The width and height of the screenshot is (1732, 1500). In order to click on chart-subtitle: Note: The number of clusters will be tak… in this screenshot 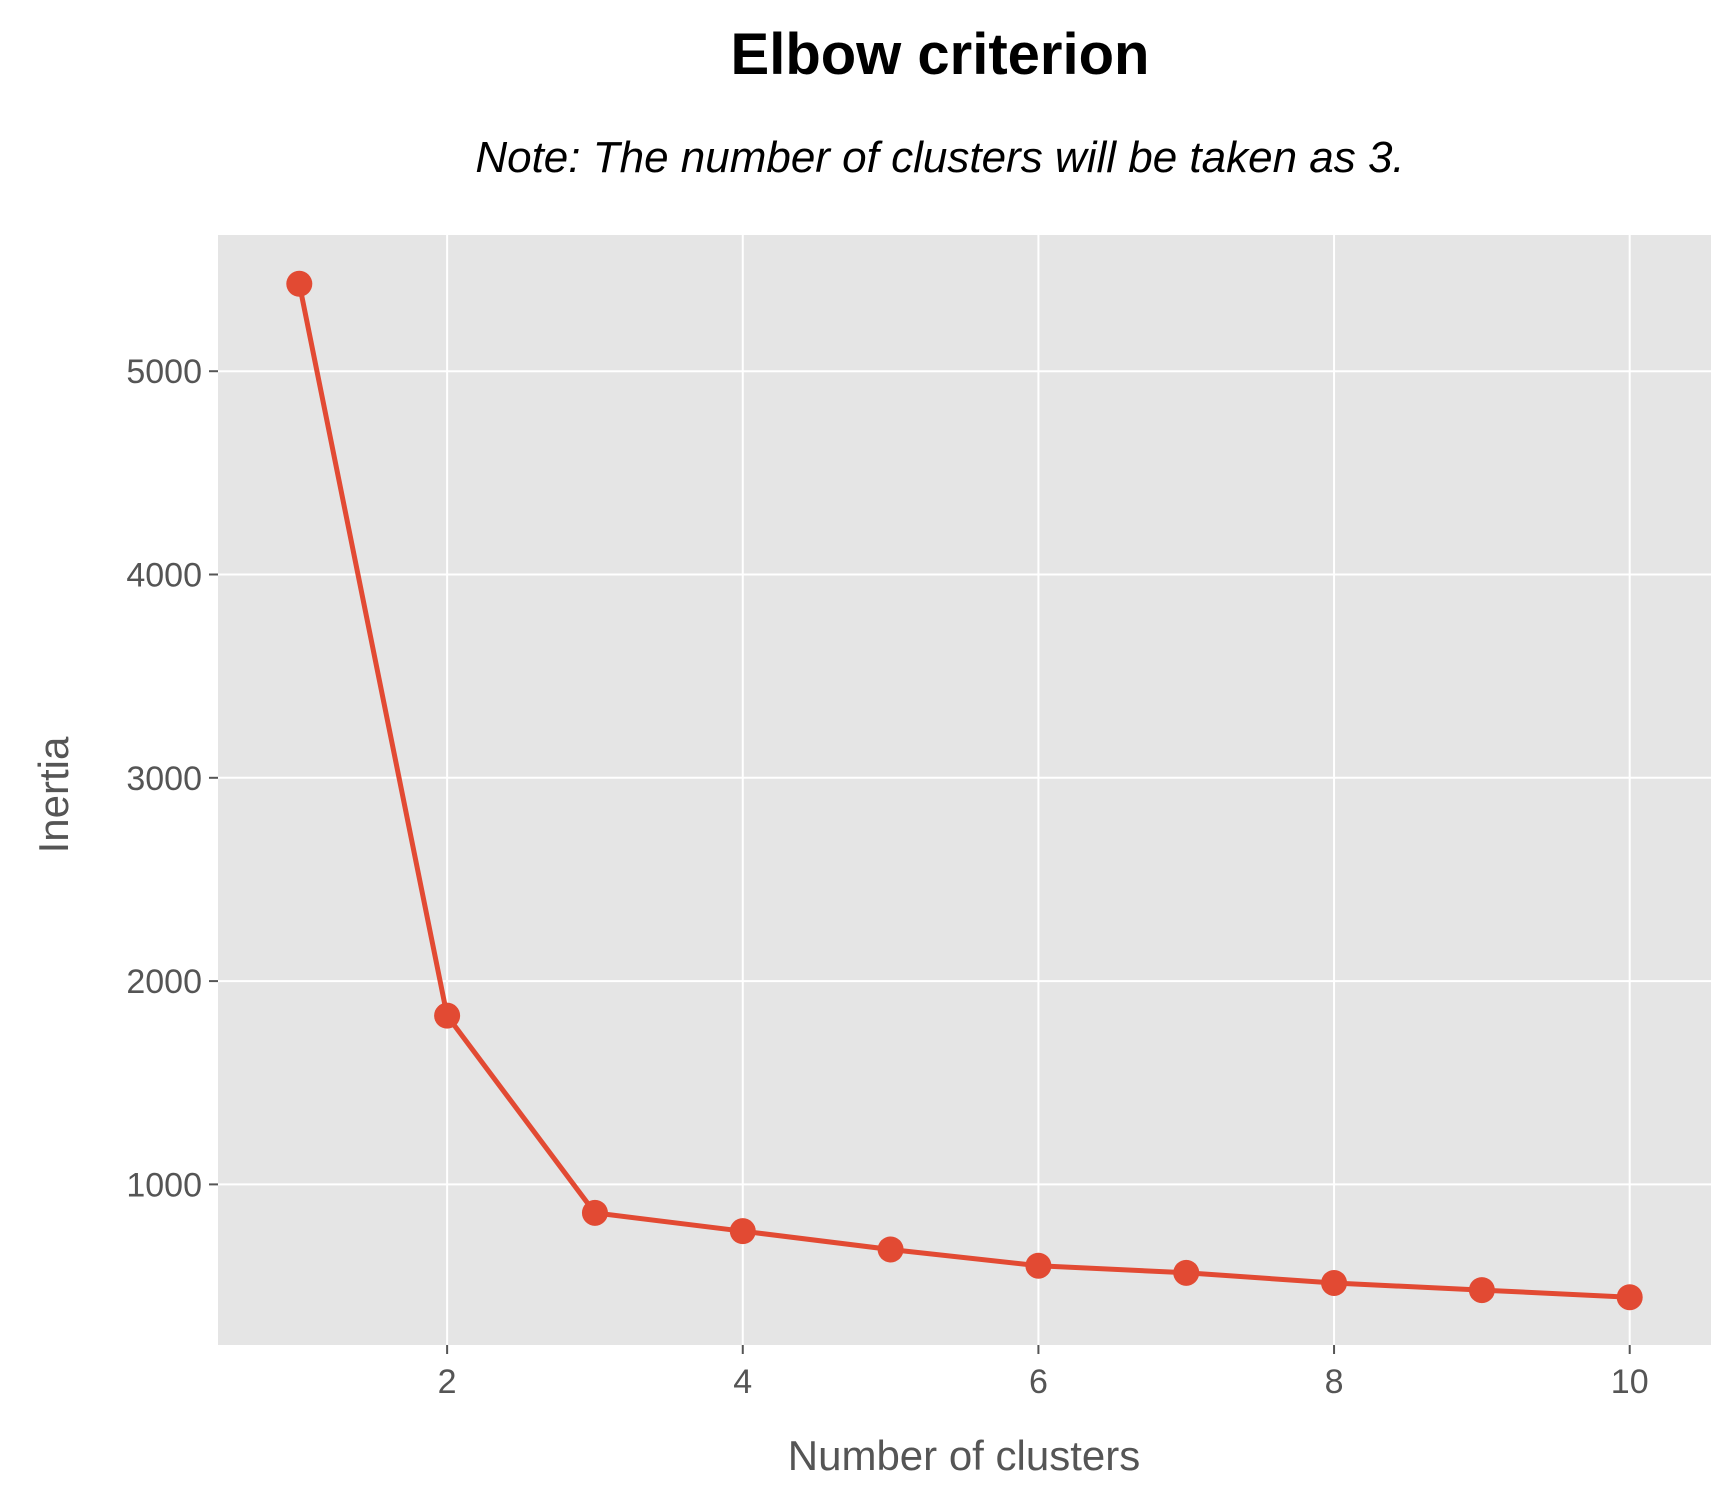, I will do `click(939, 157)`.